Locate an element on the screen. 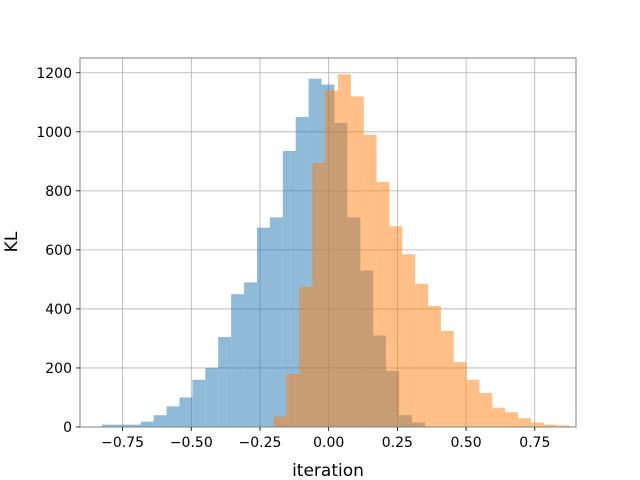 The height and width of the screenshot is (480, 640). y-tick-label: 600 is located at coordinates (58, 251).